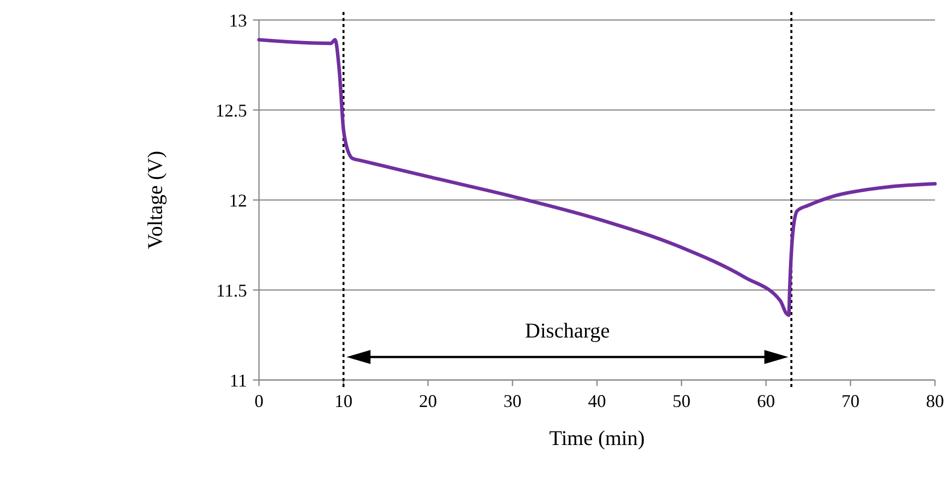  Describe the element at coordinates (428, 401) in the screenshot. I see `x-tick-label: 20` at that location.